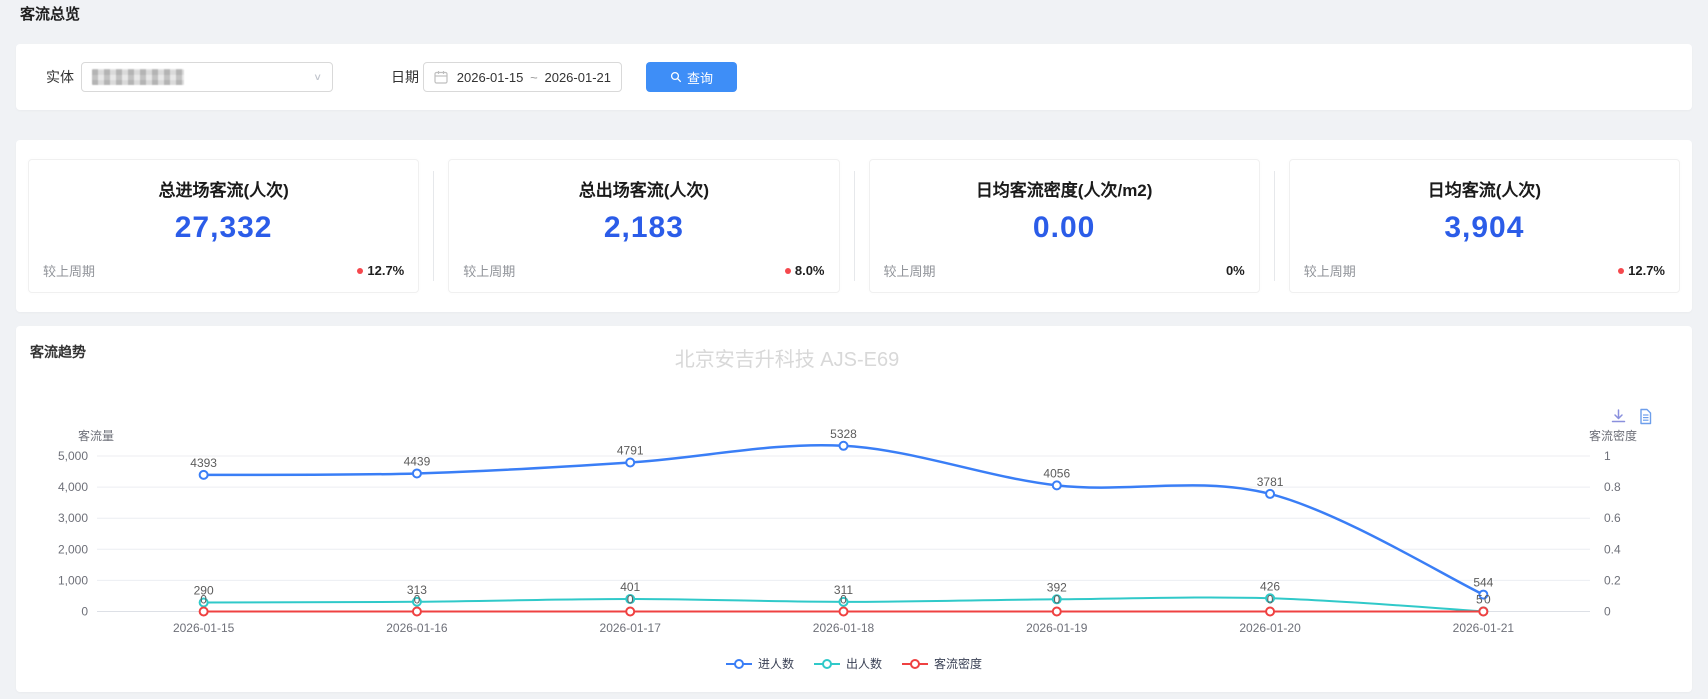 Image resolution: width=1708 pixels, height=699 pixels. I want to click on query-button: 查询, so click(691, 77).